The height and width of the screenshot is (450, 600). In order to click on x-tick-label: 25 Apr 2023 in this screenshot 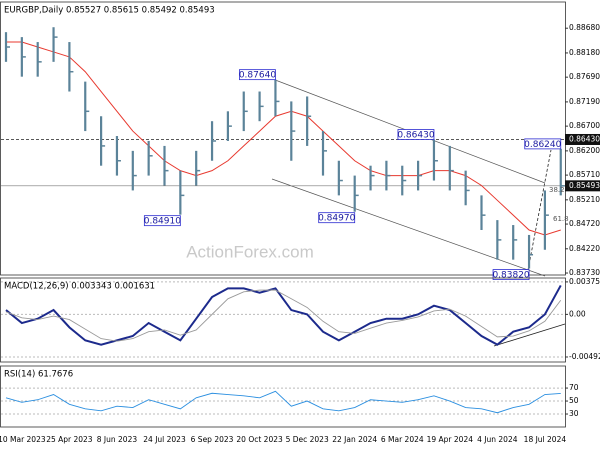, I will do `click(69, 439)`.